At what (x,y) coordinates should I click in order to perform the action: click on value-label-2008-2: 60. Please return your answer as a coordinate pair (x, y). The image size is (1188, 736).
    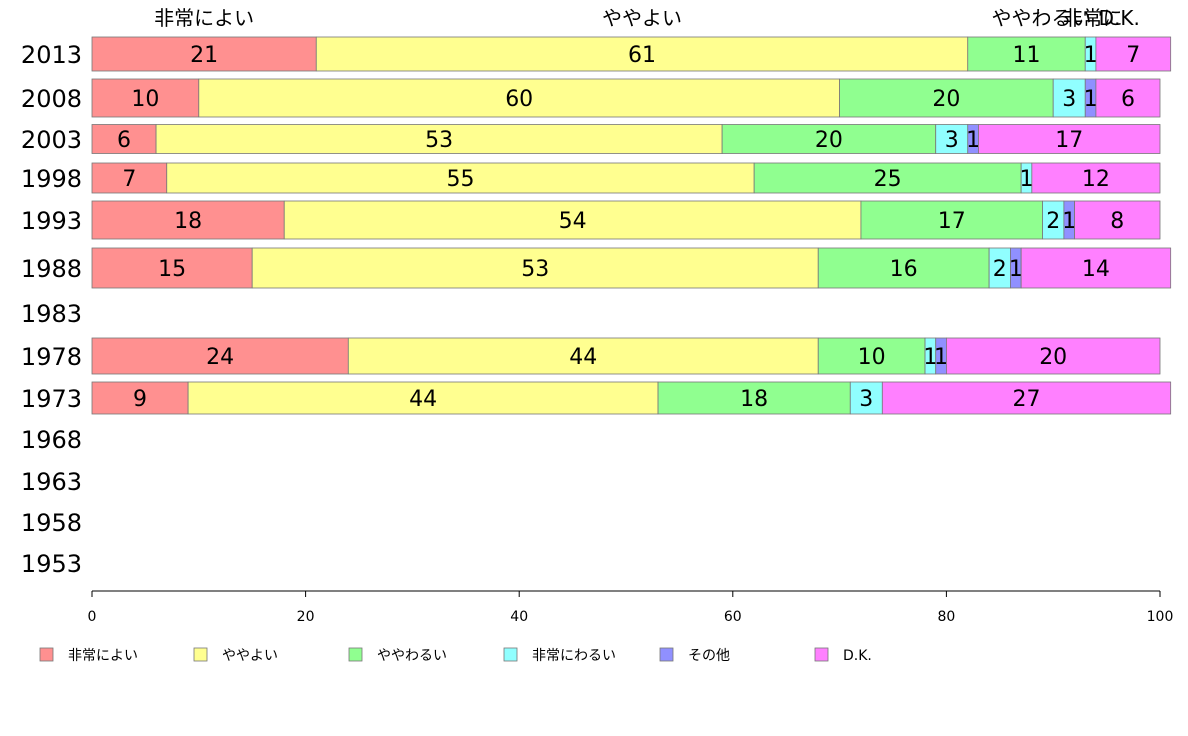
    Looking at the image, I should click on (519, 99).